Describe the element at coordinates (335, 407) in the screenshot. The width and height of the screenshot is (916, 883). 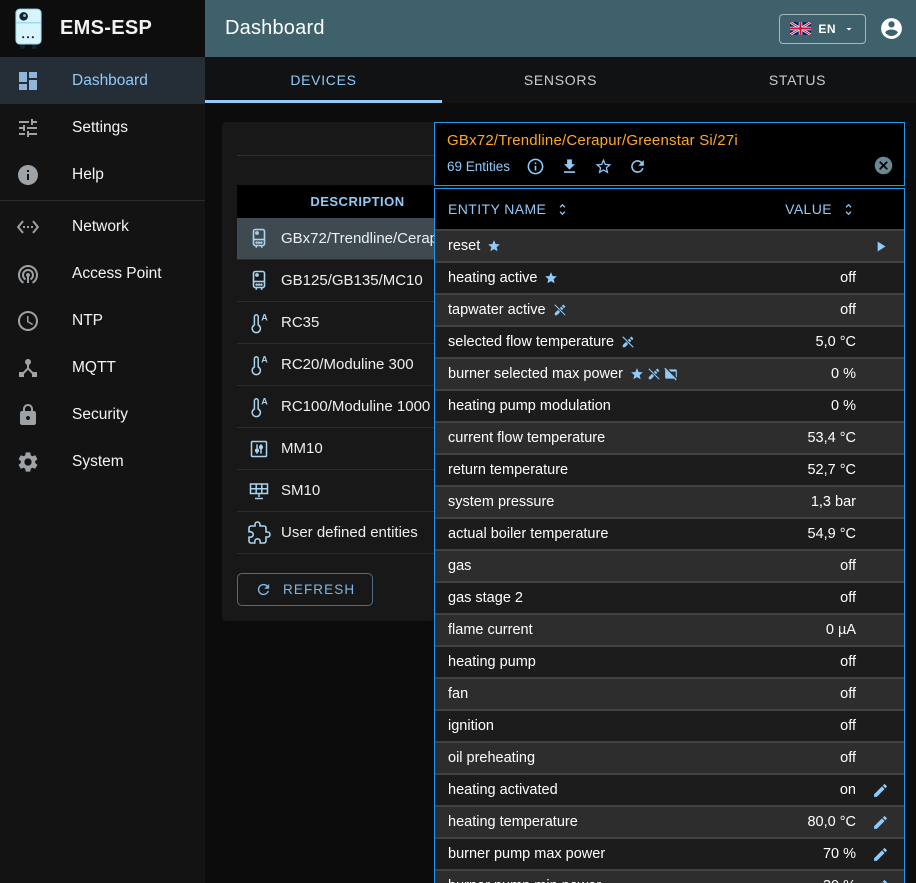
I see `device-row-rc100-moduline-1000: A RC100/Moduline 1000` at that location.